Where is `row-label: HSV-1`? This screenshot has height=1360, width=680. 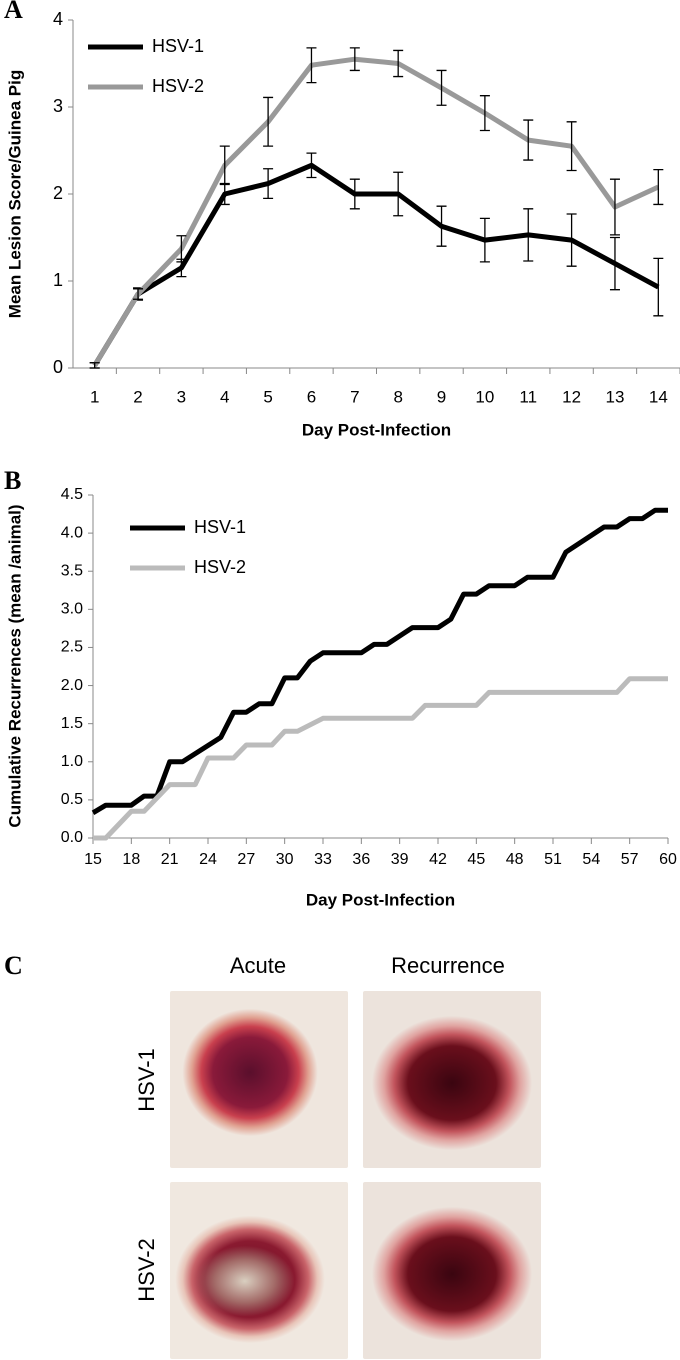
row-label: HSV-1 is located at coordinates (146, 1080).